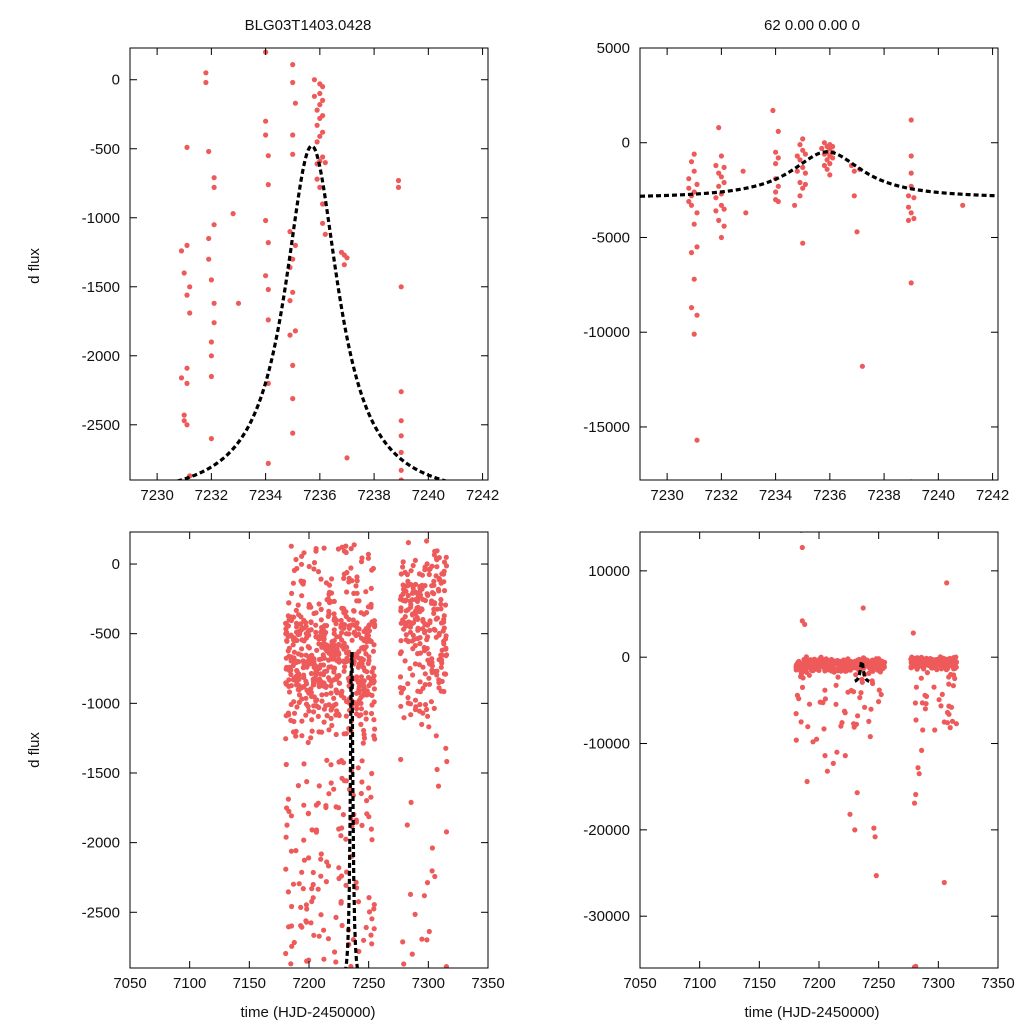 The width and height of the screenshot is (1024, 1024). What do you see at coordinates (606, 332) in the screenshot?
I see `y-tick-label: -10000` at bounding box center [606, 332].